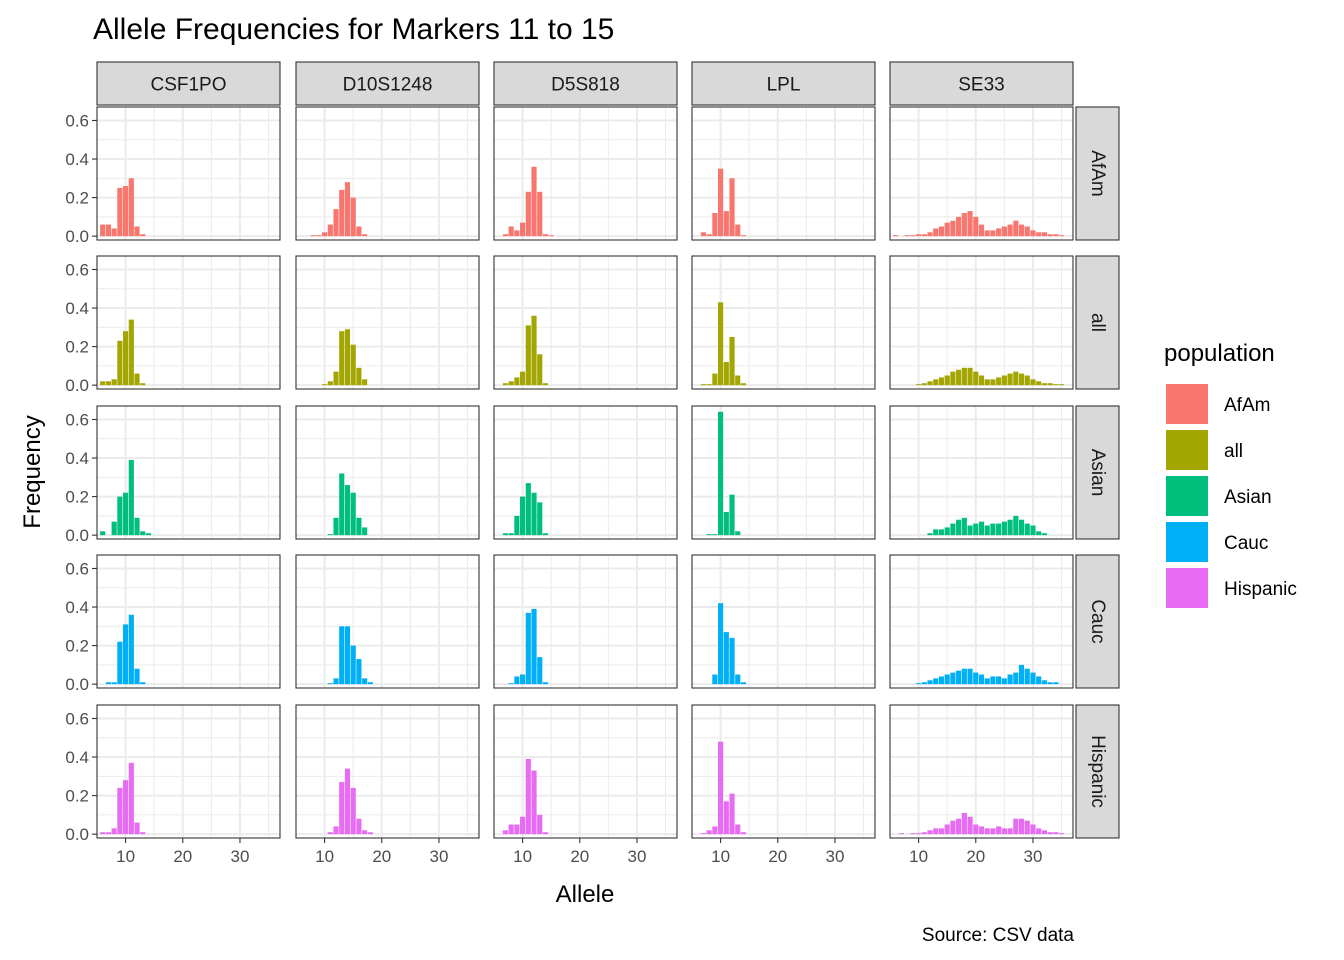  Describe the element at coordinates (783, 83) in the screenshot. I see `strip-LPL` at that location.